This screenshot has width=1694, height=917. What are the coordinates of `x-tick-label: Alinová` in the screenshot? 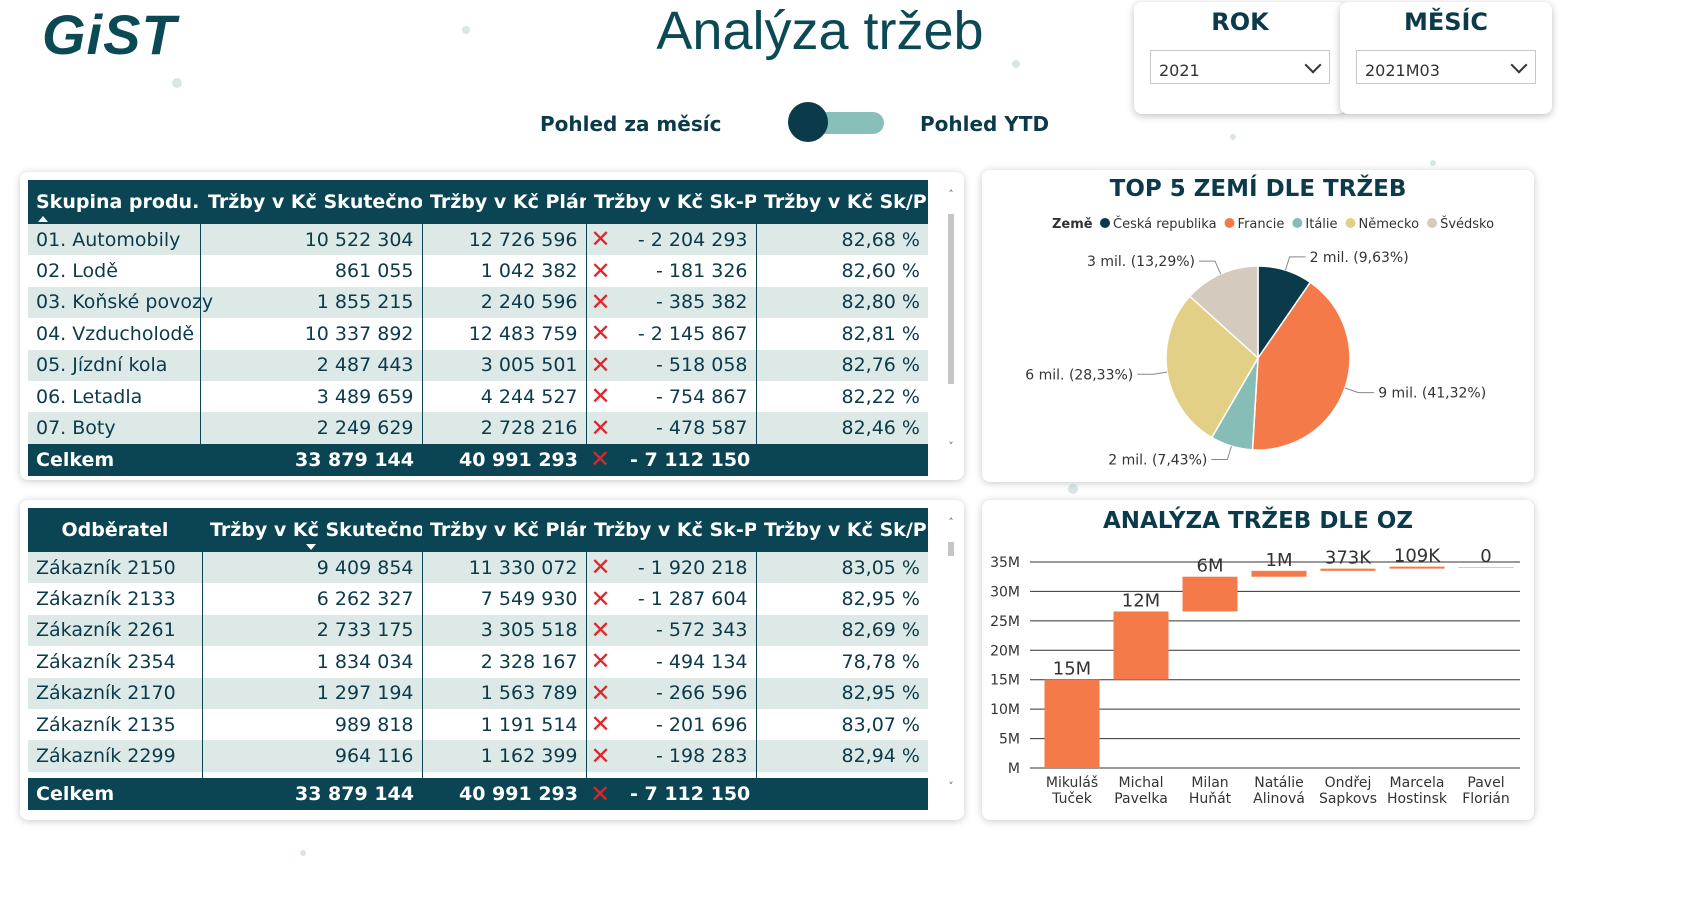 It's located at (1279, 799).